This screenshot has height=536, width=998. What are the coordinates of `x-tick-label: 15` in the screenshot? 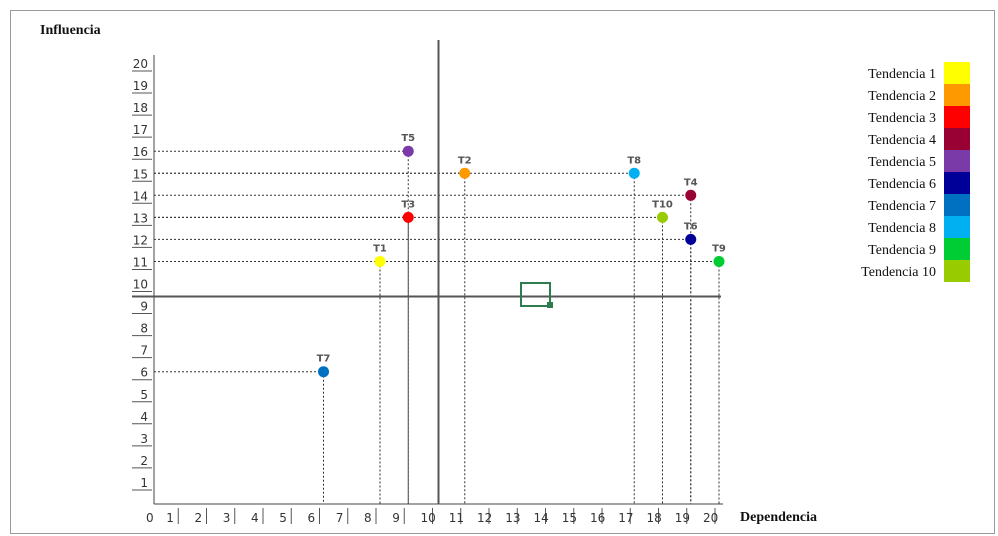 It's located at (569, 518).